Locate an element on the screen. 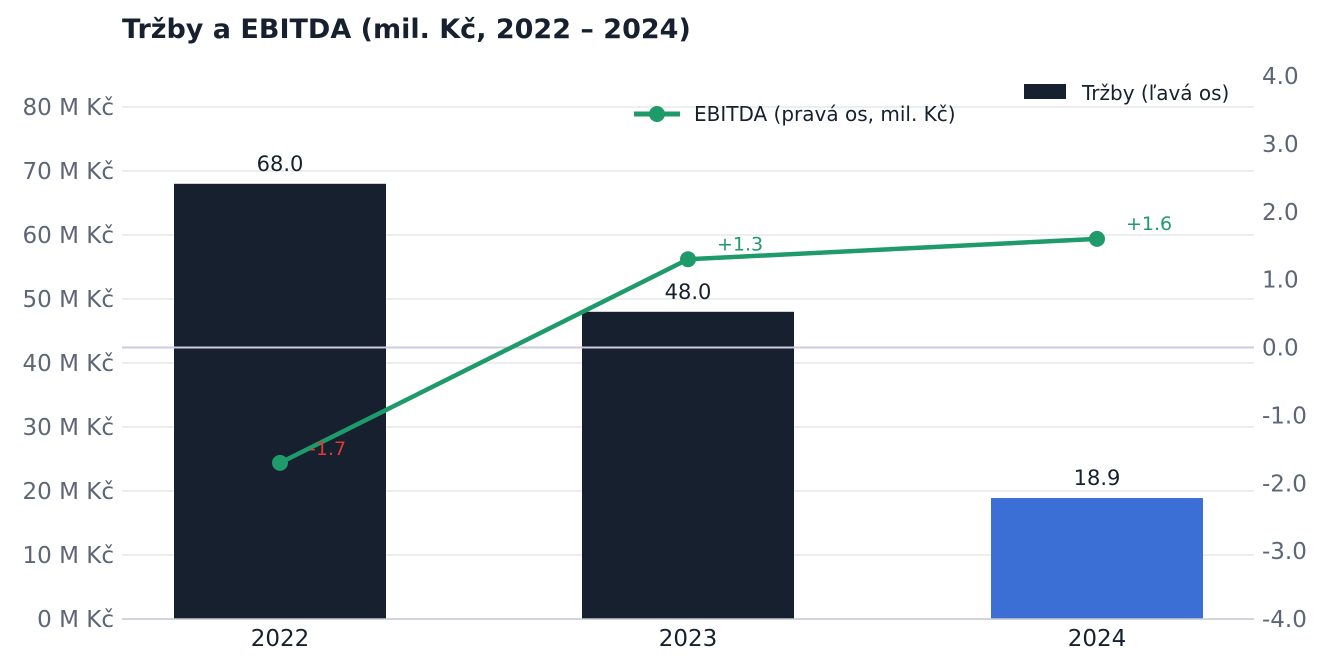 The width and height of the screenshot is (1326, 665). ebitda-point-2023 is located at coordinates (688, 259).